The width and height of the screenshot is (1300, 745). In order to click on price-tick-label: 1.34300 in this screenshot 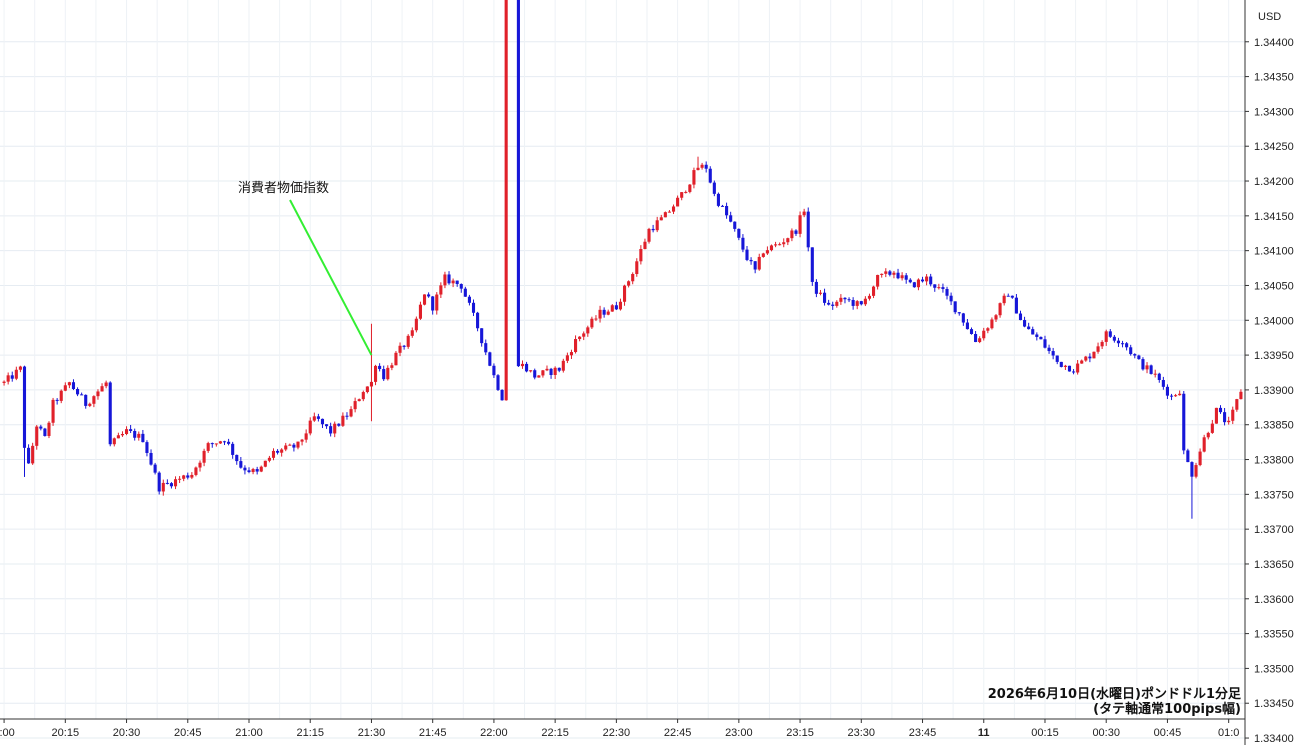, I will do `click(1274, 112)`.